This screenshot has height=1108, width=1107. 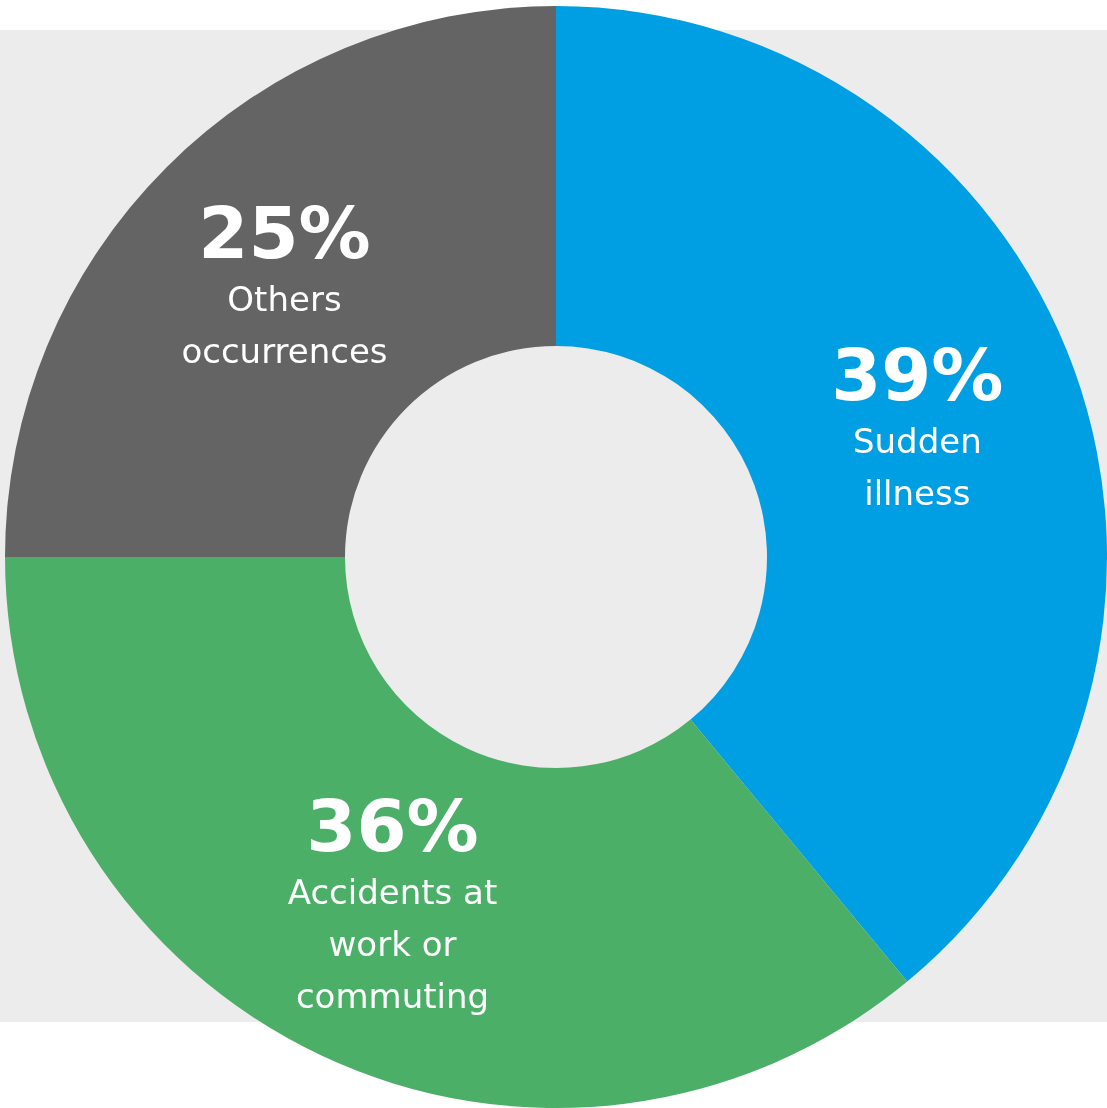 I want to click on data-label: 25%, so click(x=284, y=233).